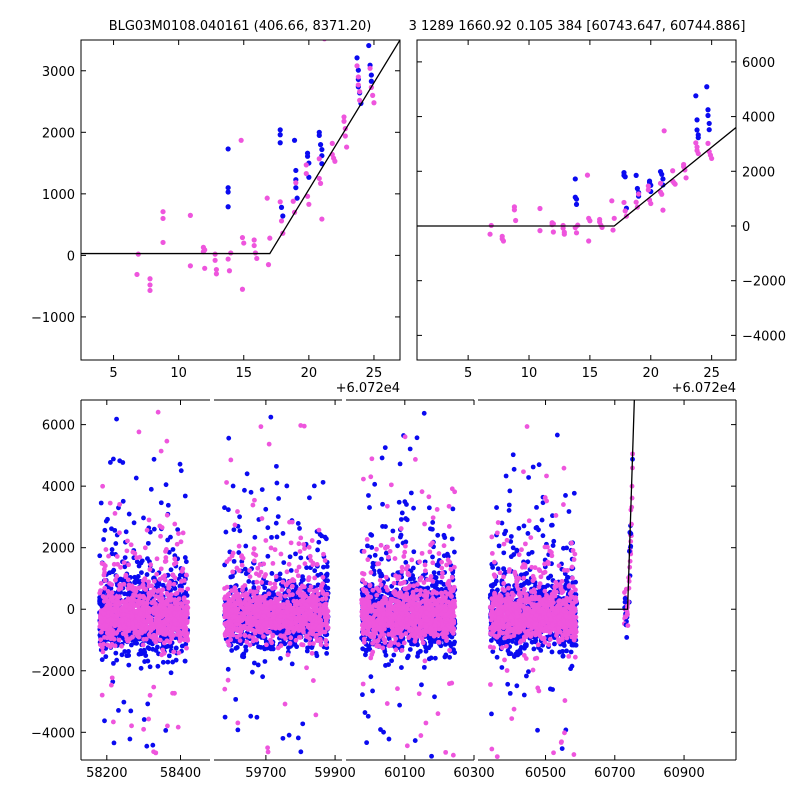 Image resolution: width=800 pixels, height=800 pixels. Describe the element at coordinates (408, 584) in the screenshot. I see `plot-area` at that location.